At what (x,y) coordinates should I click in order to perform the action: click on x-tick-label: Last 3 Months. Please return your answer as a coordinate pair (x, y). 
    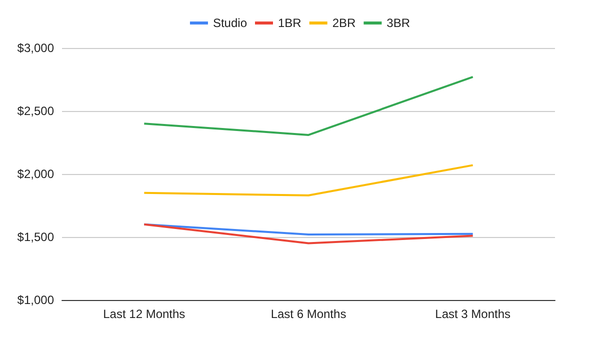
    Looking at the image, I should click on (473, 314).